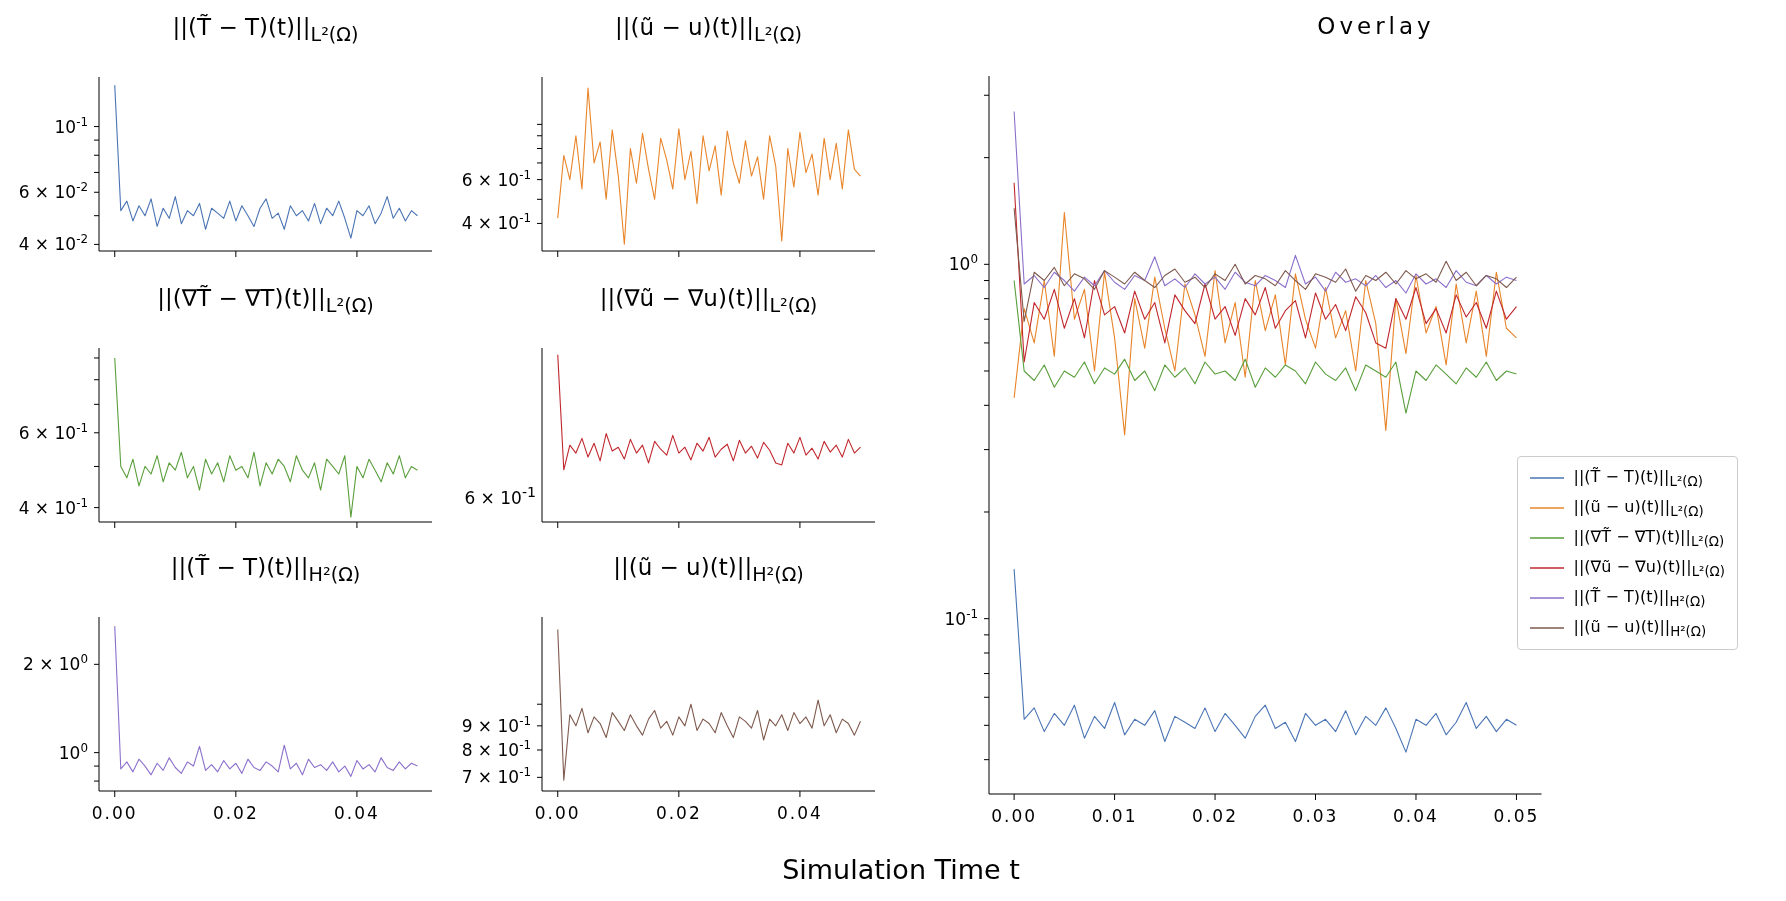 The image size is (1786, 901). Describe the element at coordinates (55, 663) in the screenshot. I see `y-tick-label: 2 × 10$^{0}$` at that location.